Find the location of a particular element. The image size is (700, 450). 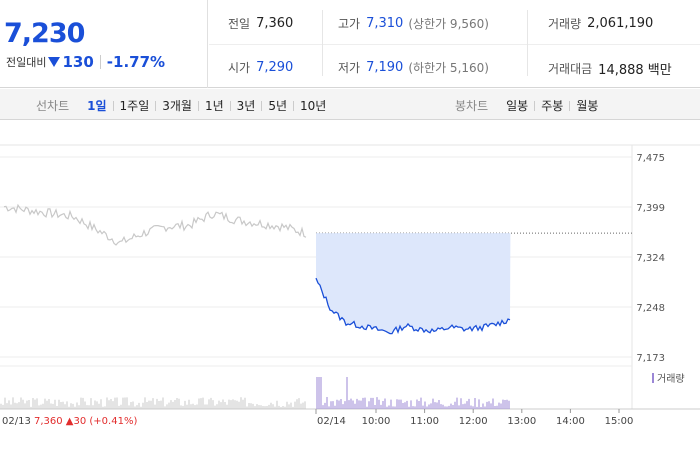

high-value: 7,310 is located at coordinates (385, 23).